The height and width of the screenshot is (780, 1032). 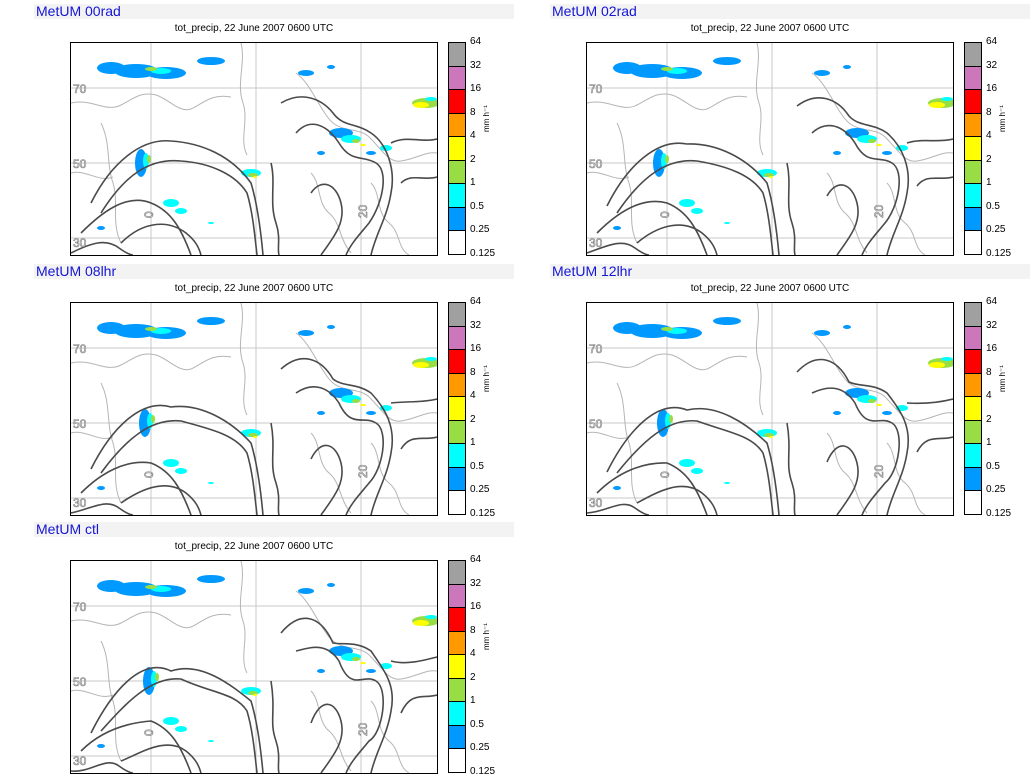 I want to click on latitude-label: 30, so click(x=596, y=503).